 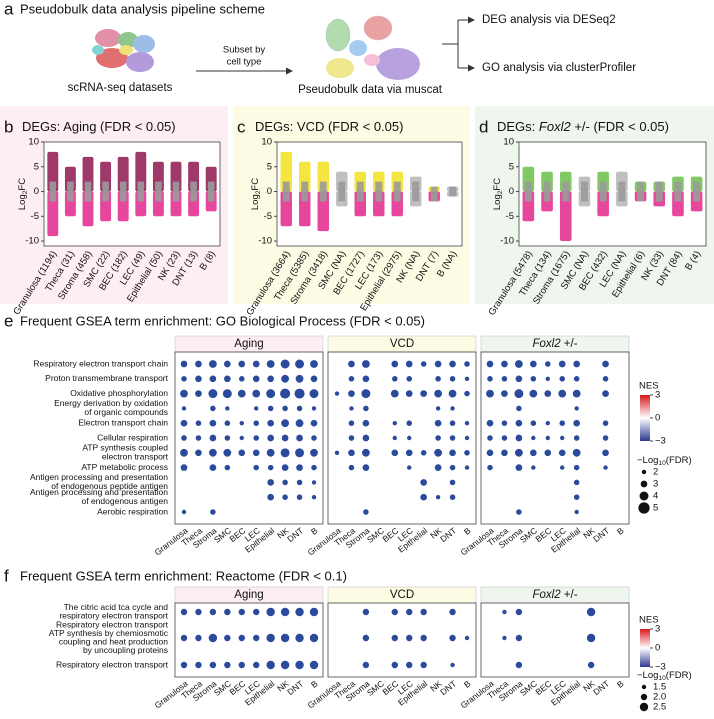 I want to click on y-axis-label-part: Log, so click(x=497, y=202).